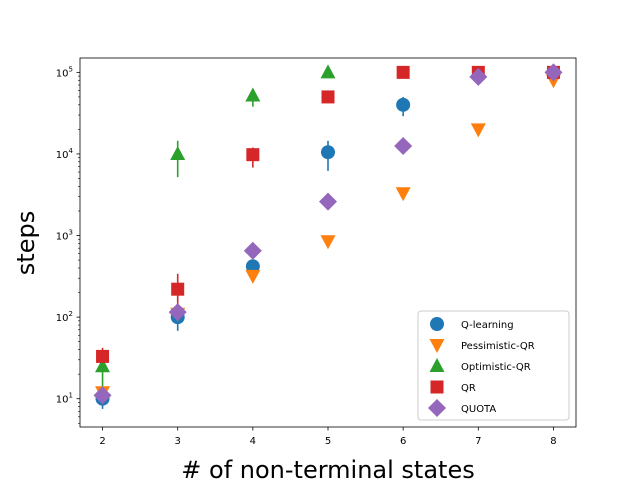 The width and height of the screenshot is (640, 480). What do you see at coordinates (328, 441) in the screenshot?
I see `x-tick-label: 5` at bounding box center [328, 441].